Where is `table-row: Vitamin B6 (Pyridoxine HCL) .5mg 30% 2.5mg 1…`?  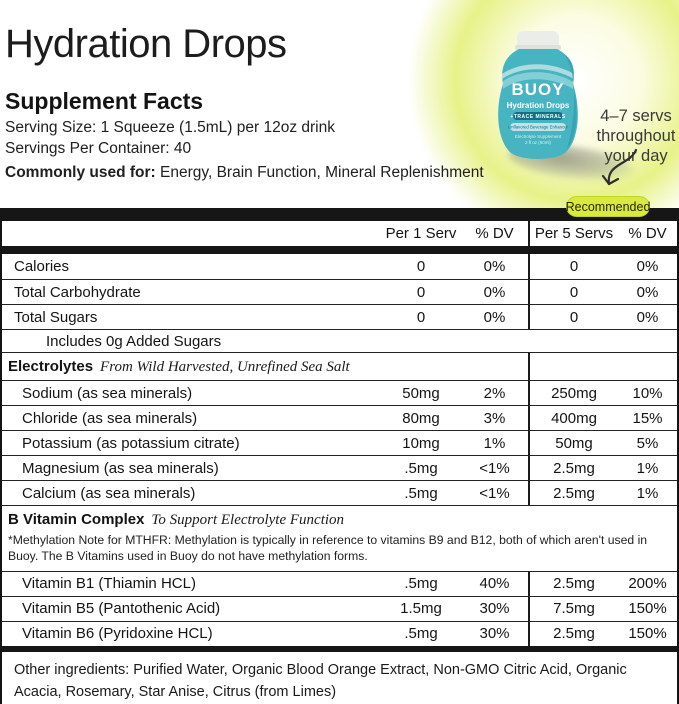 table-row: Vitamin B6 (Pyridoxine HCL) .5mg 30% 2.5mg 1… is located at coordinates (339, 633).